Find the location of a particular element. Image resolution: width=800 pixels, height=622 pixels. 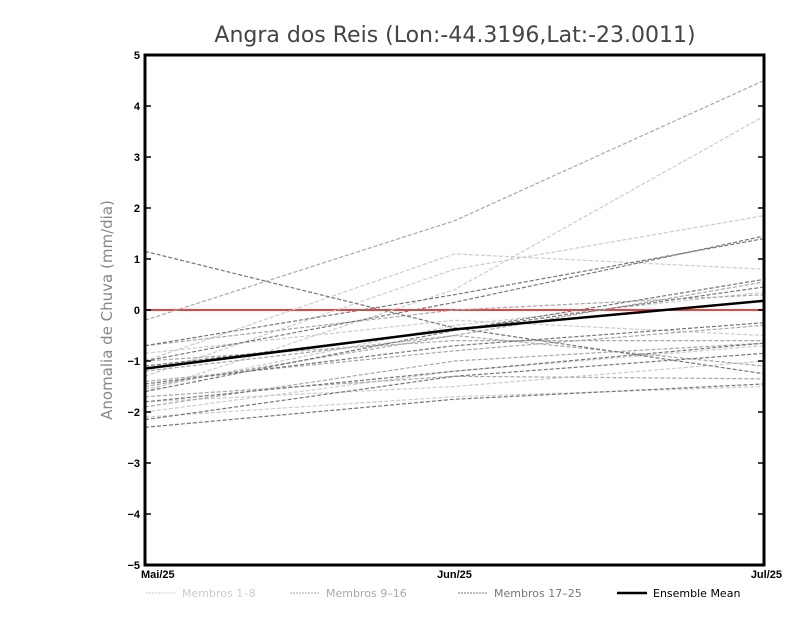

x-tick-label: Mai/25 is located at coordinates (158, 575).